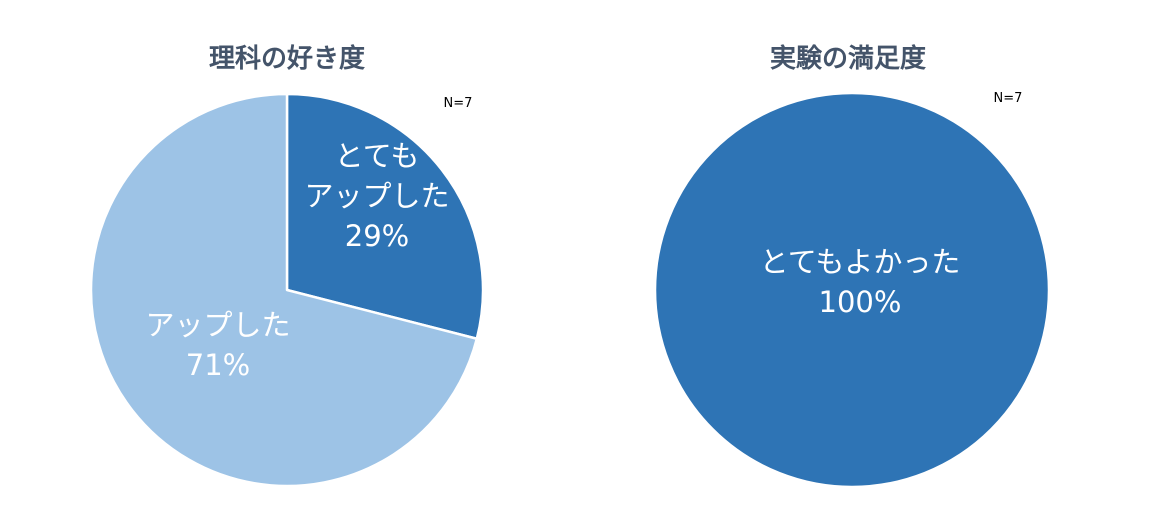  Describe the element at coordinates (218, 365) in the screenshot. I see `slice-value-label: 71%` at that location.